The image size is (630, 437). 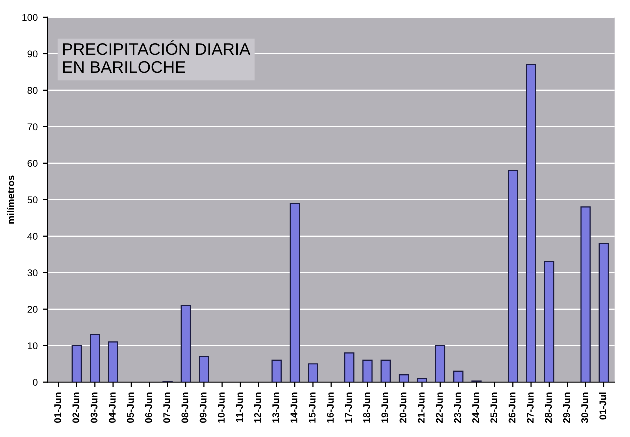 What do you see at coordinates (33, 346) in the screenshot?
I see `y-tick-label: 10` at bounding box center [33, 346].